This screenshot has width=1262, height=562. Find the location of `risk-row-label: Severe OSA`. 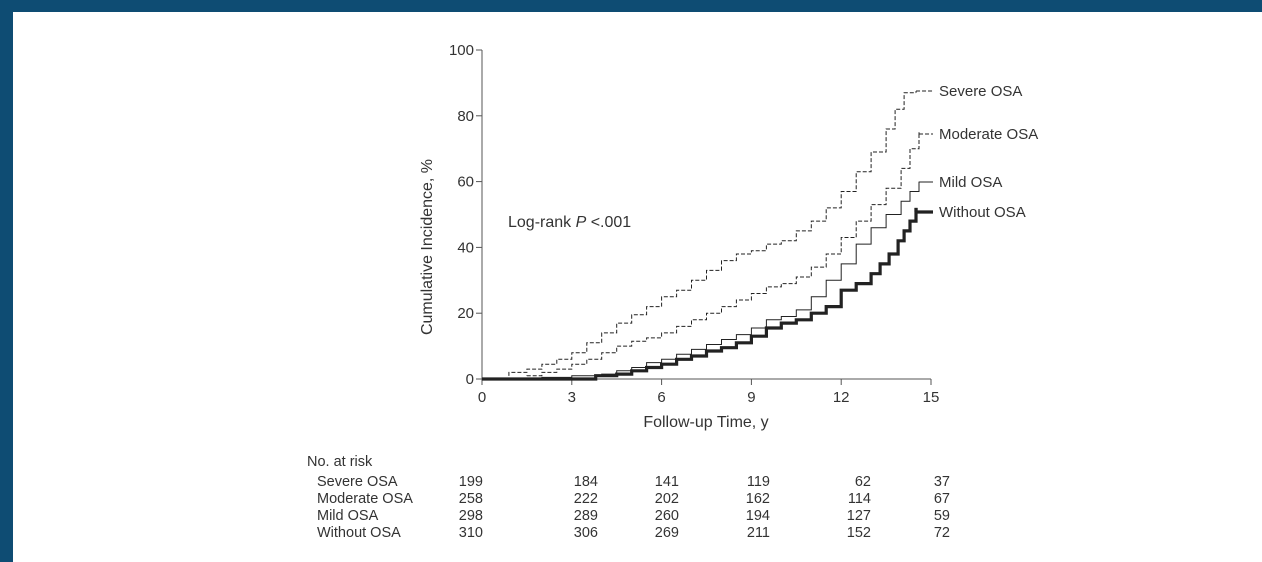

risk-row-label: Severe OSA is located at coordinates (357, 482).